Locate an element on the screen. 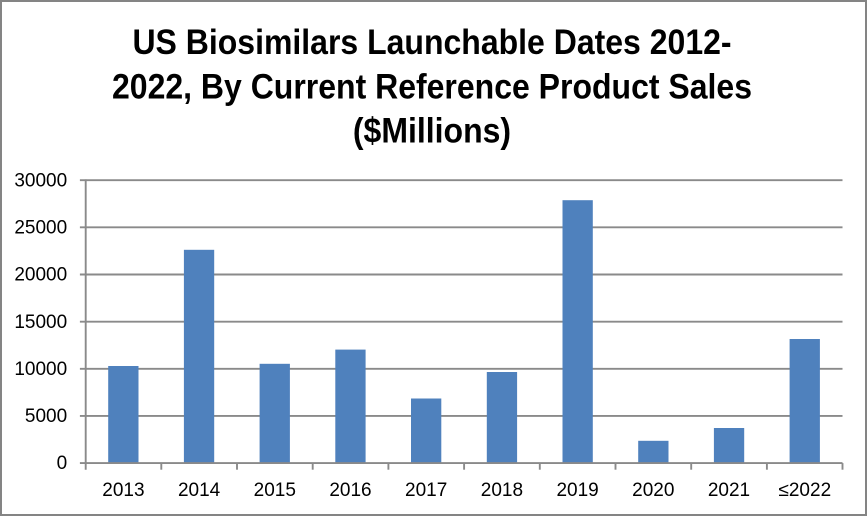  svg-text: 2020 is located at coordinates (653, 490).